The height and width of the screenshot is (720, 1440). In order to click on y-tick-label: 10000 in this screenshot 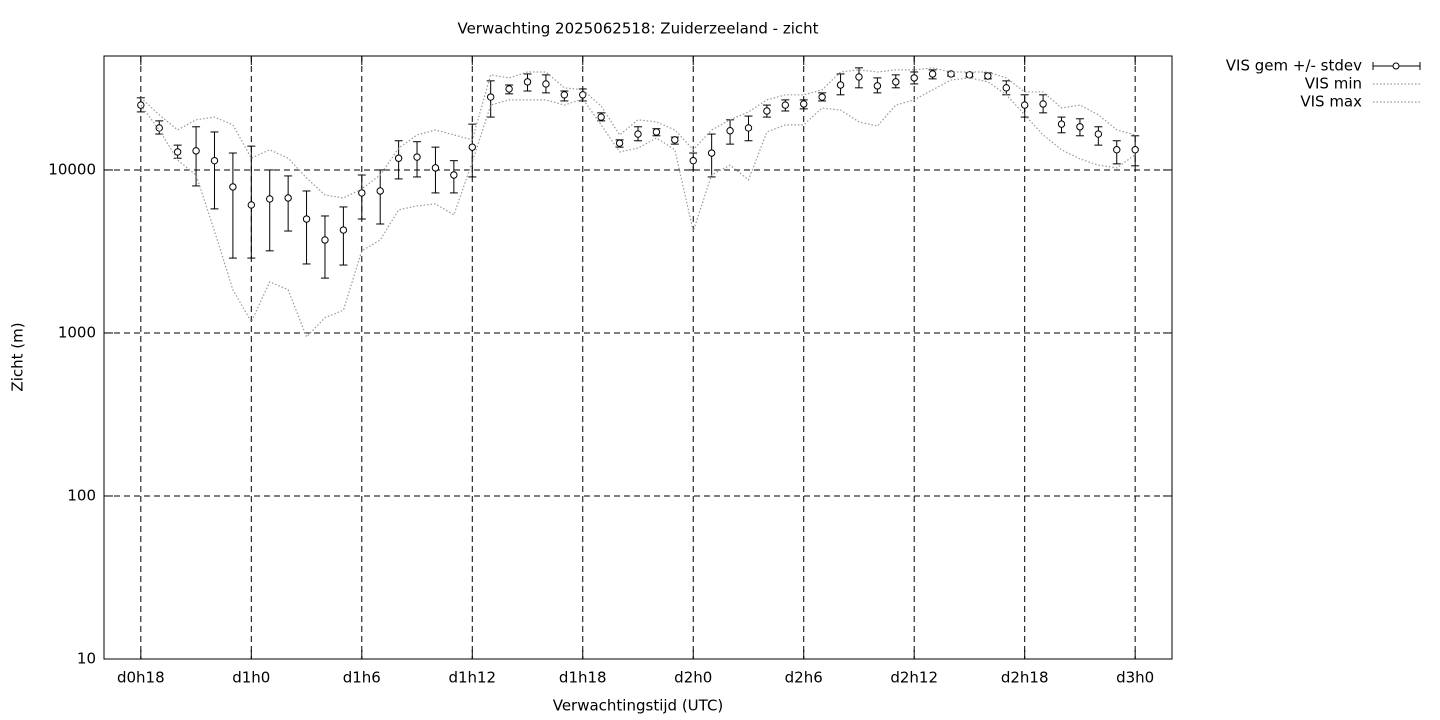, I will do `click(72, 169)`.